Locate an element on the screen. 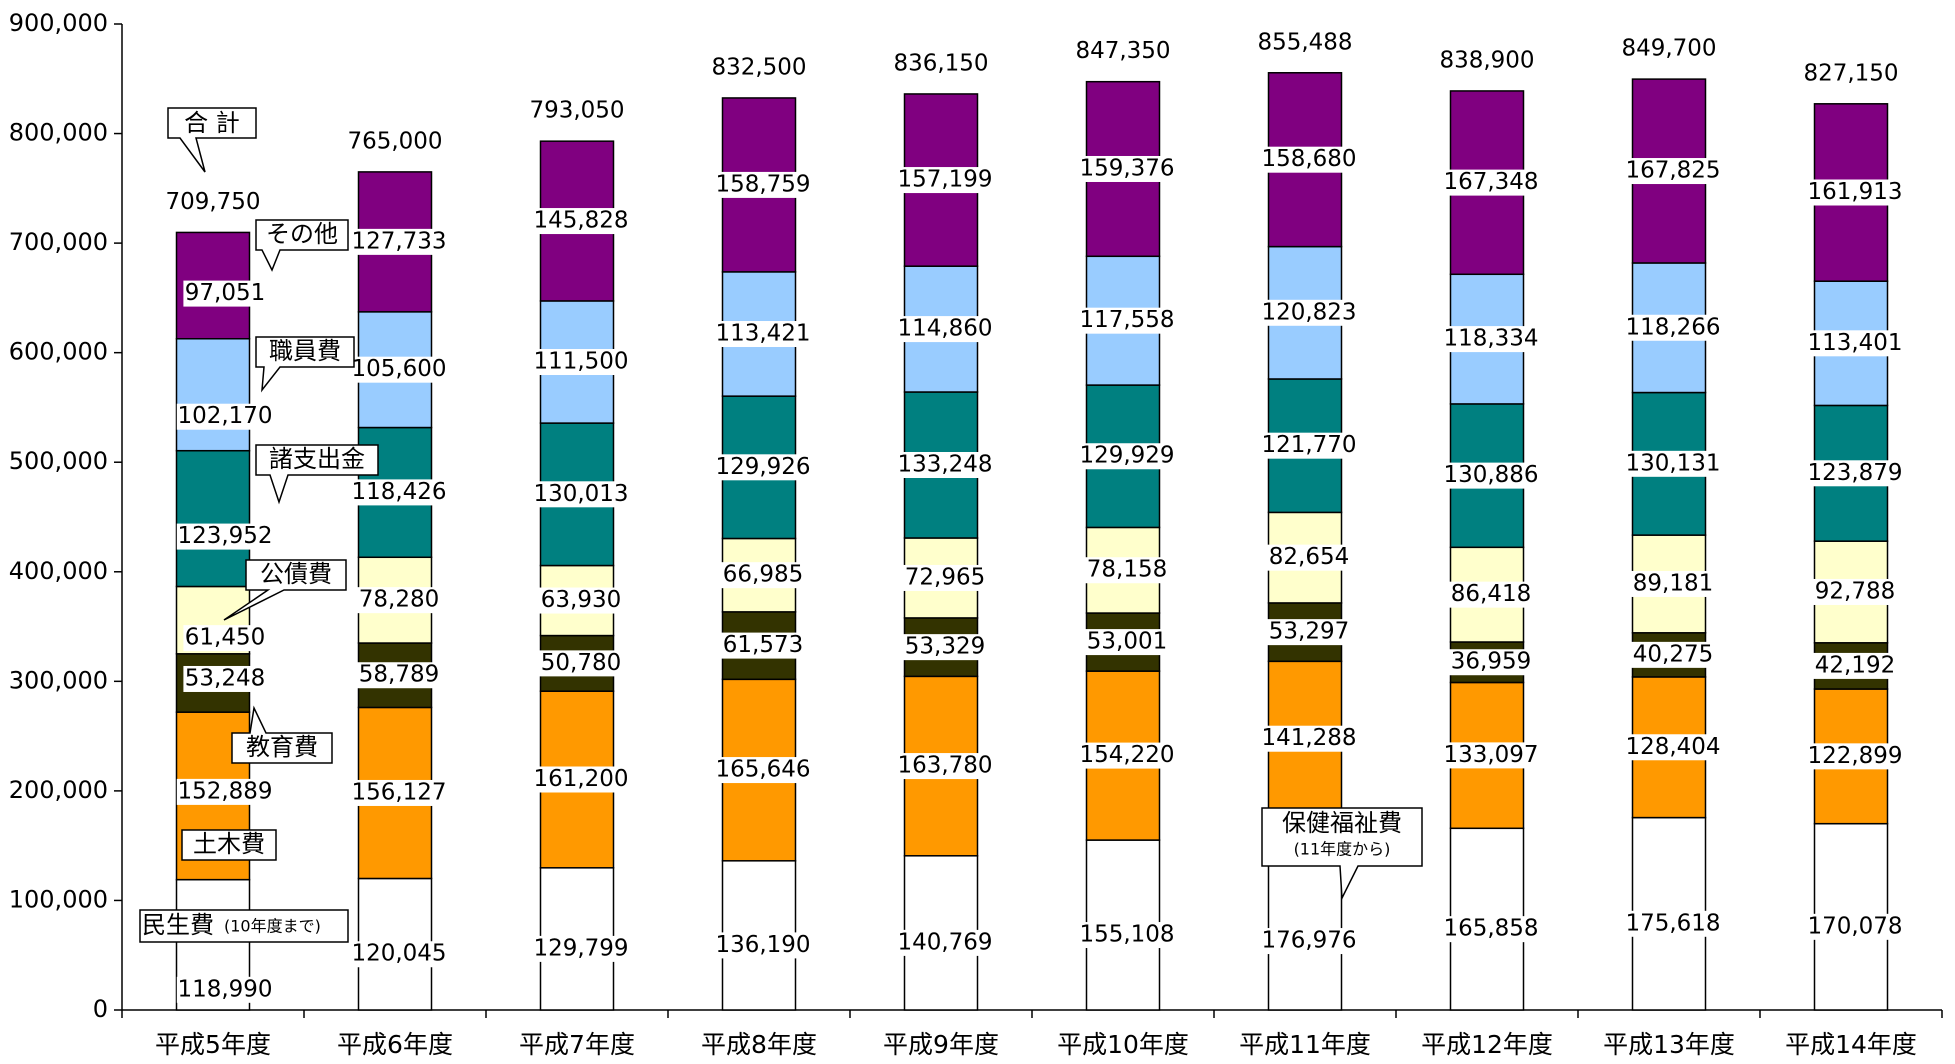 The image size is (1955, 1064). value-label-kyoiku: 42,192 is located at coordinates (1855, 665).